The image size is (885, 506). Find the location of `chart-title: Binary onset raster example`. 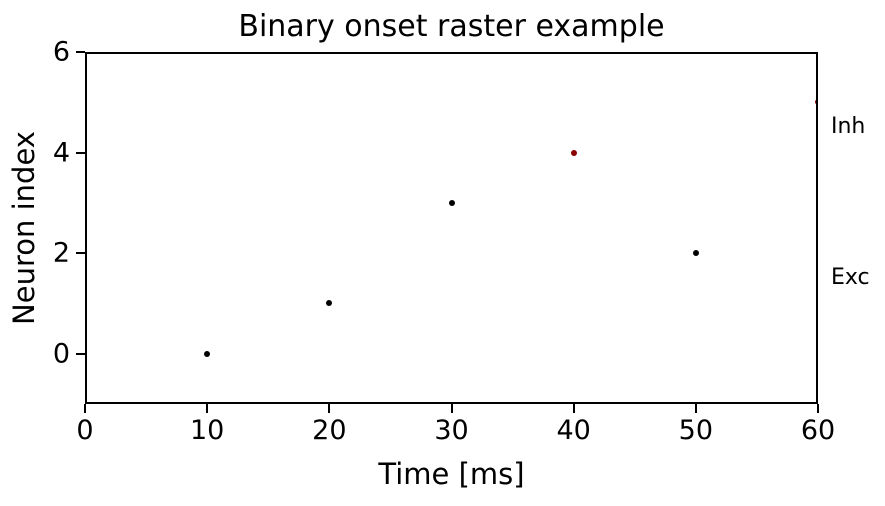

chart-title: Binary onset raster example is located at coordinates (451, 26).